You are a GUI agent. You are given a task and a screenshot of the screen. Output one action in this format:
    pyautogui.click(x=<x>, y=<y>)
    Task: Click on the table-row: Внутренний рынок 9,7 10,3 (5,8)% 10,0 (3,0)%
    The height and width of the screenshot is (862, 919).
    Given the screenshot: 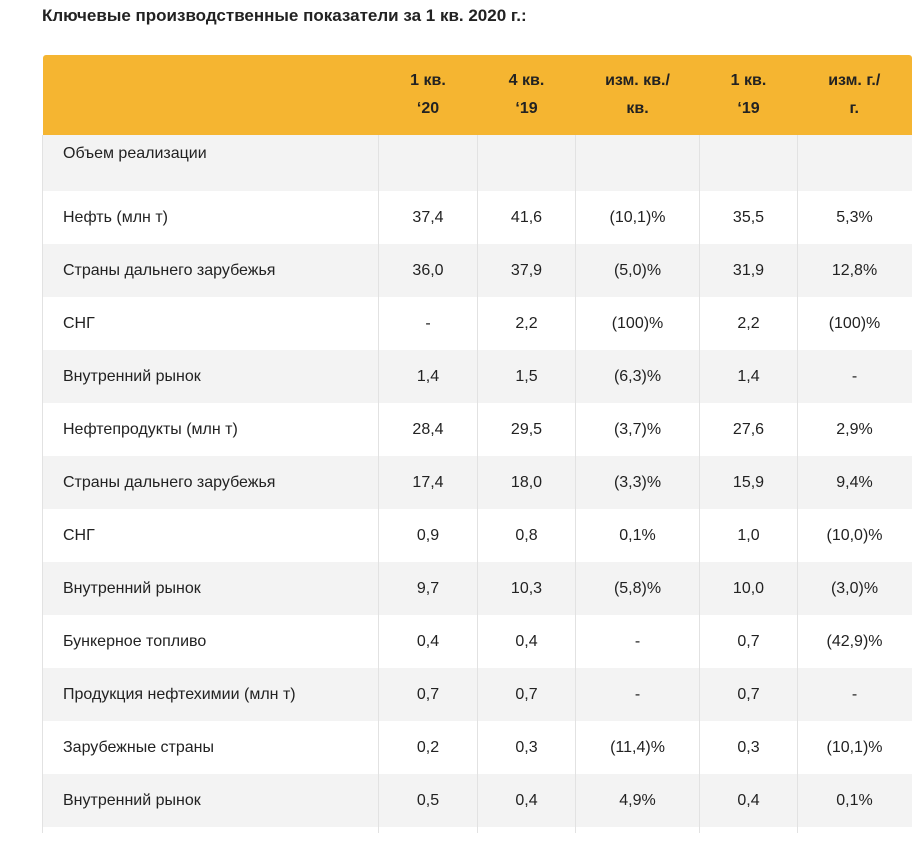 What is the action you would take?
    pyautogui.click(x=477, y=588)
    